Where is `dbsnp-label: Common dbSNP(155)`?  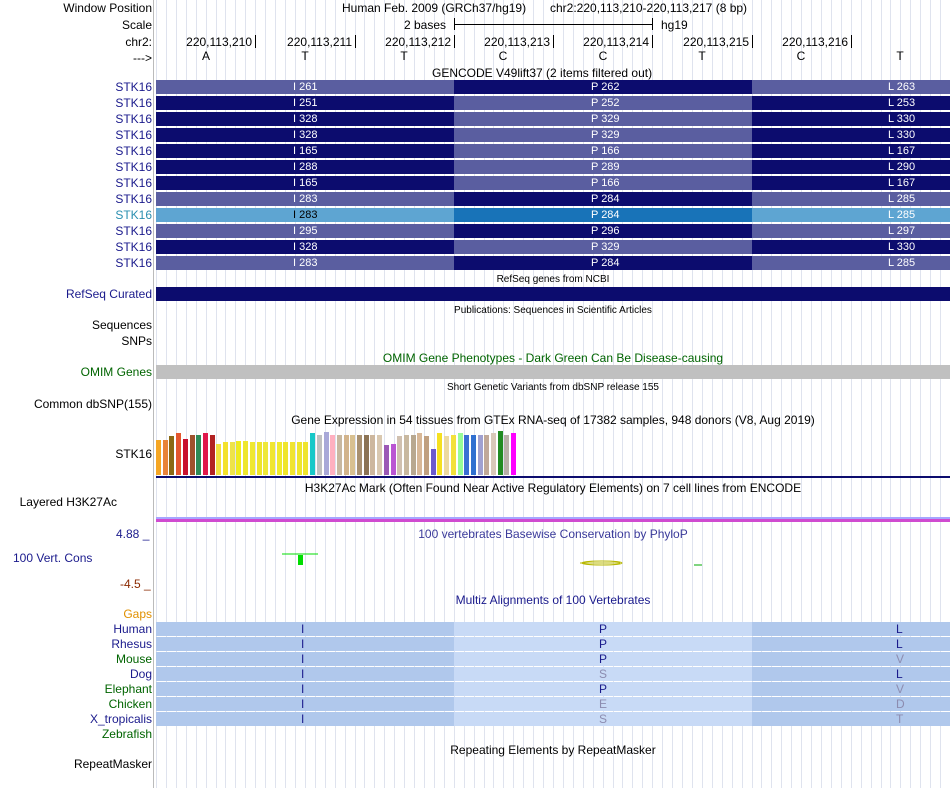 dbsnp-label: Common dbSNP(155) is located at coordinates (92, 404).